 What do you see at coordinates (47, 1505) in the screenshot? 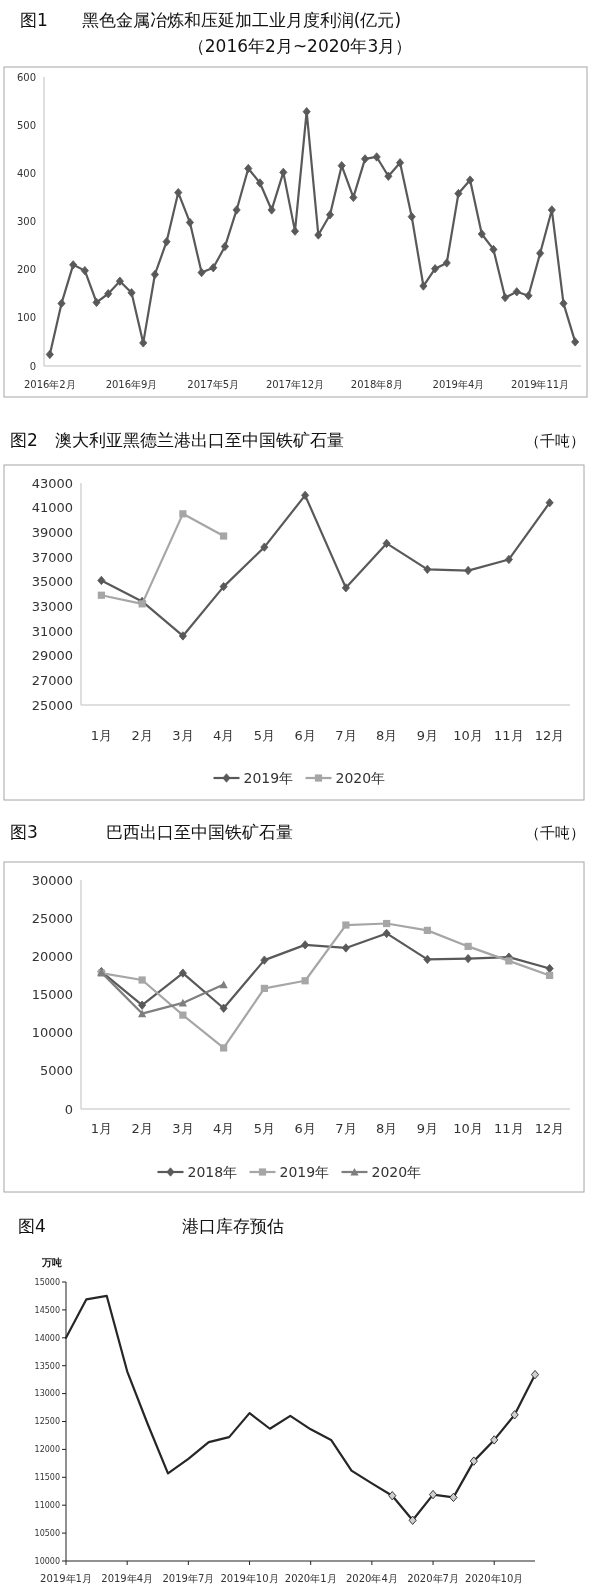
I see `y-tick-label: 11000` at bounding box center [47, 1505].